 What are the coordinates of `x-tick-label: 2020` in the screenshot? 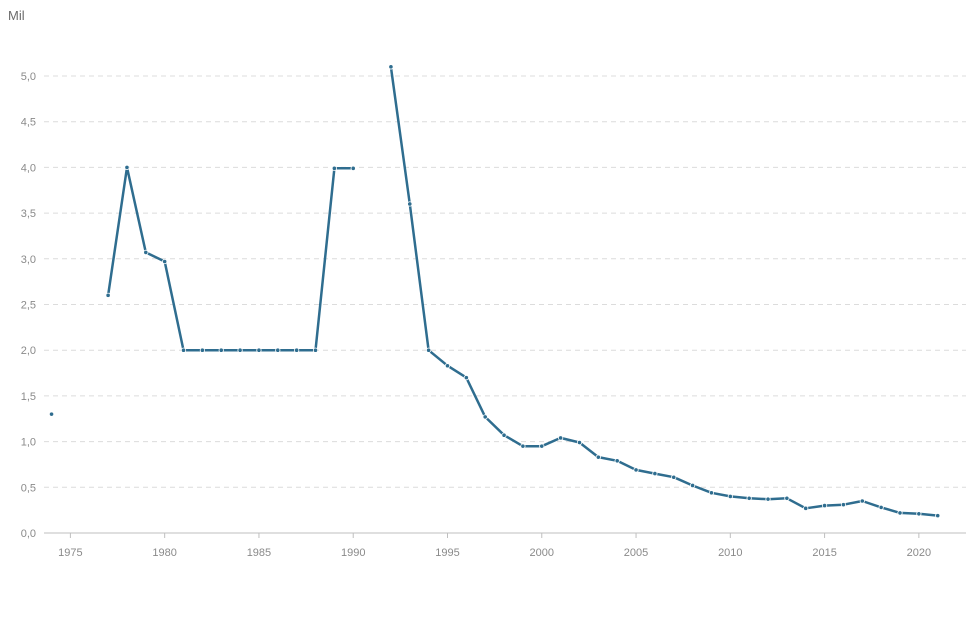 It's located at (919, 553).